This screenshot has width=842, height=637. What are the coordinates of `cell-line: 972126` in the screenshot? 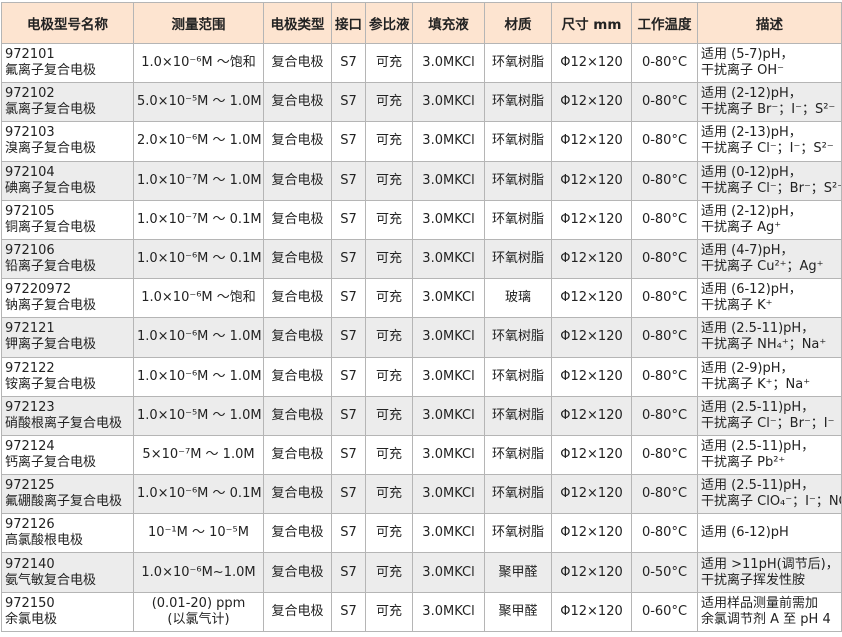 It's located at (30, 525).